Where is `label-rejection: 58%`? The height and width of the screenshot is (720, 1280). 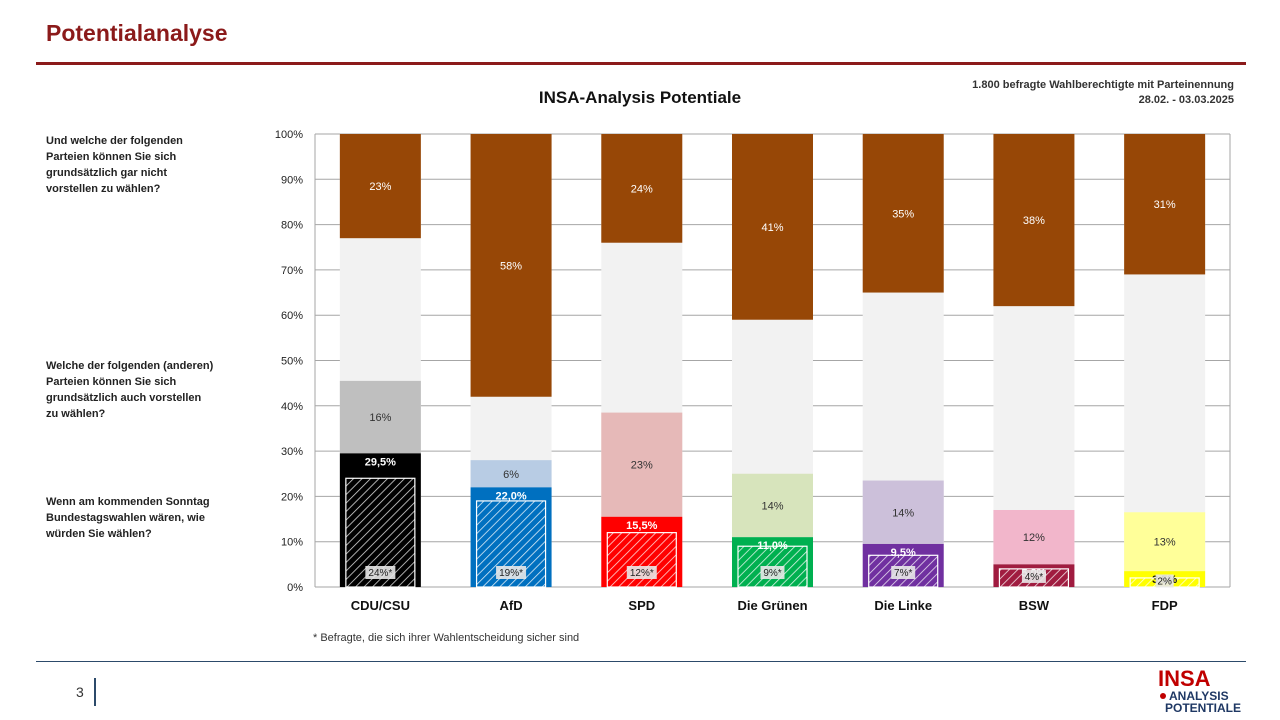 label-rejection: 58% is located at coordinates (511, 266).